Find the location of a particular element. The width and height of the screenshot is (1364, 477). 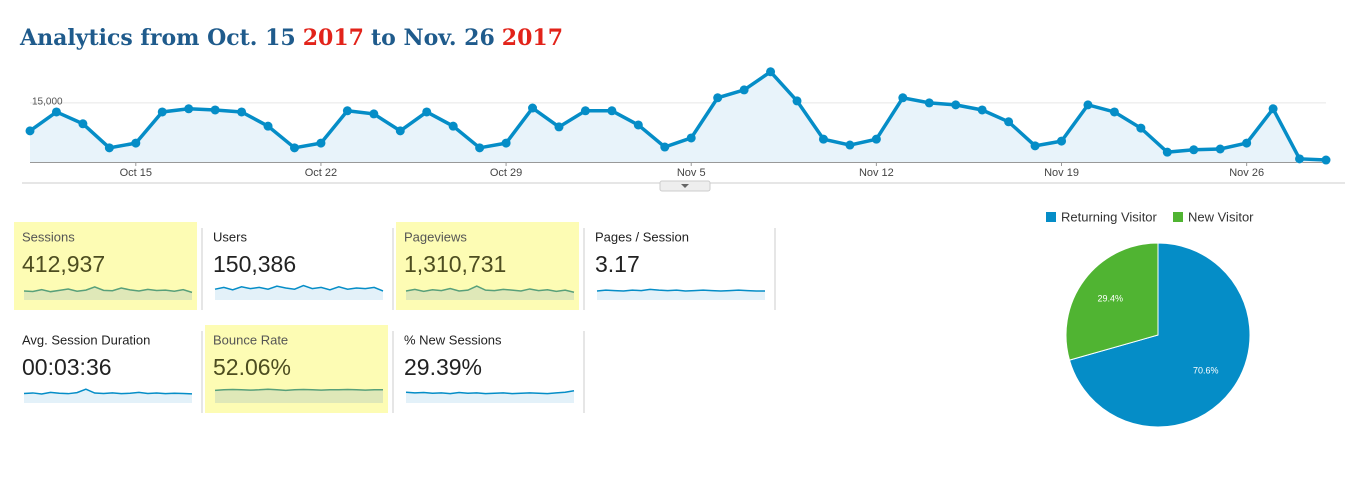

metric-name: Users is located at coordinates (230, 236).